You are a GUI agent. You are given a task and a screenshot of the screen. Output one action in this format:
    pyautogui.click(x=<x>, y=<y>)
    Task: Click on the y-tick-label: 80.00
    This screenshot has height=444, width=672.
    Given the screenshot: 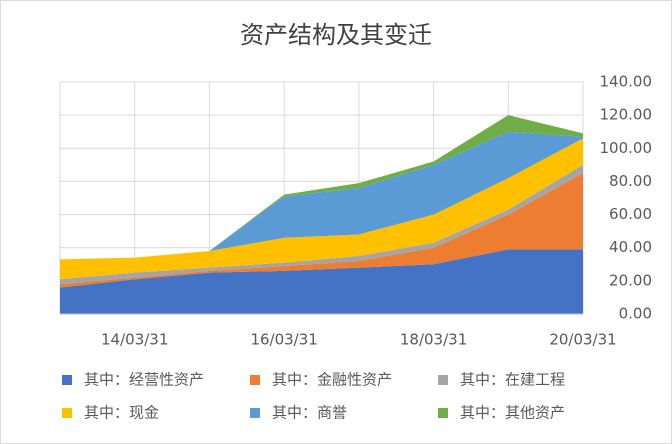 What is the action you would take?
    pyautogui.click(x=630, y=181)
    